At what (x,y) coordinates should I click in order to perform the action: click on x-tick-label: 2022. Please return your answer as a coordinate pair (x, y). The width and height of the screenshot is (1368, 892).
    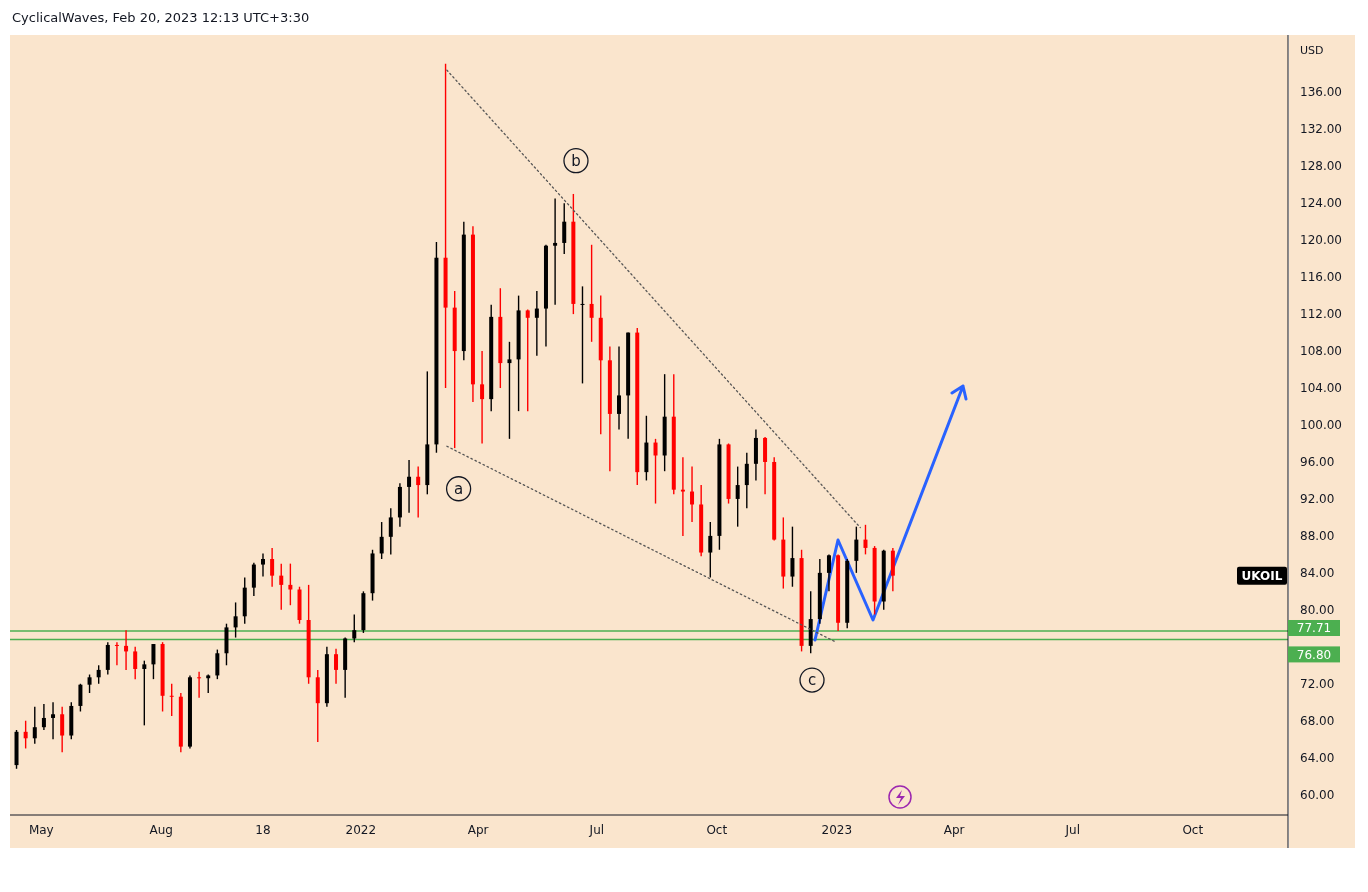
    Looking at the image, I should click on (361, 830).